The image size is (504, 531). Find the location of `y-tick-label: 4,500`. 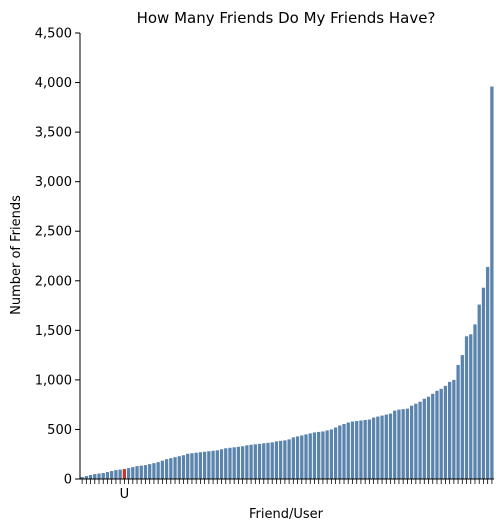

y-tick-label: 4,500 is located at coordinates (53, 34).